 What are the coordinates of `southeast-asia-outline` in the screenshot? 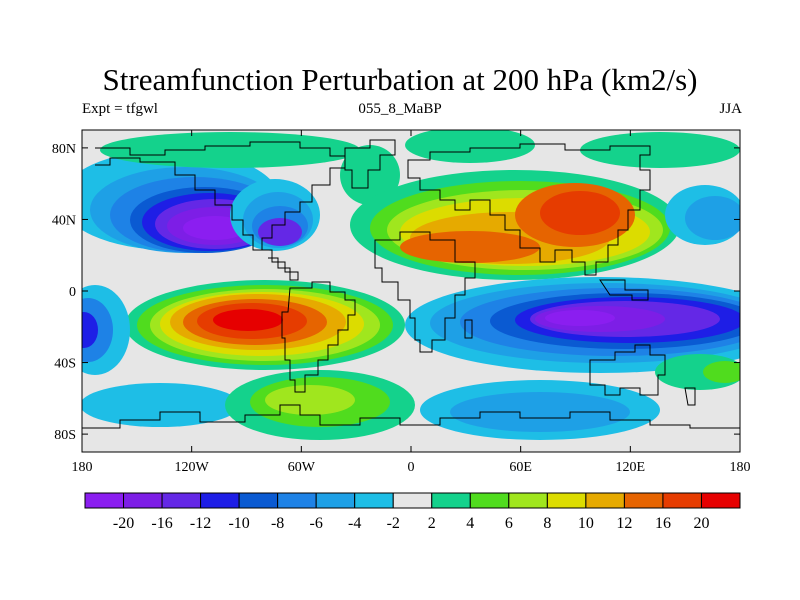 It's located at (624, 290).